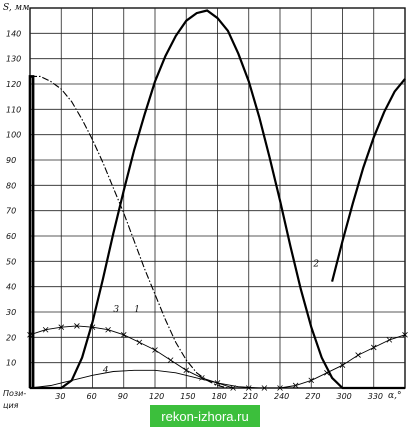  I want to click on y-tick-label: 10, so click(11, 363).